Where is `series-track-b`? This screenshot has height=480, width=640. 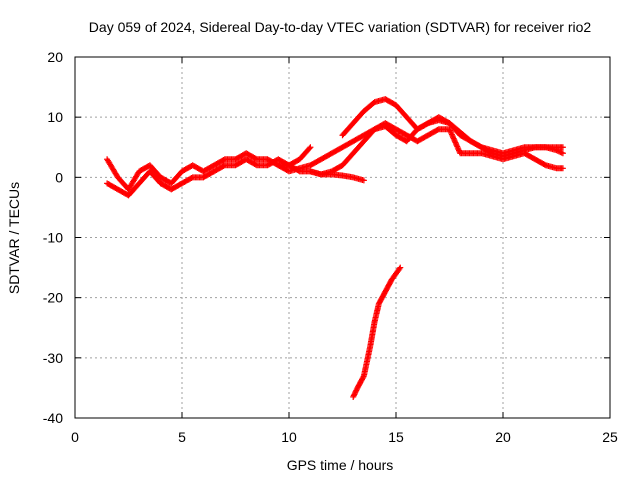
series-track-b is located at coordinates (209, 171).